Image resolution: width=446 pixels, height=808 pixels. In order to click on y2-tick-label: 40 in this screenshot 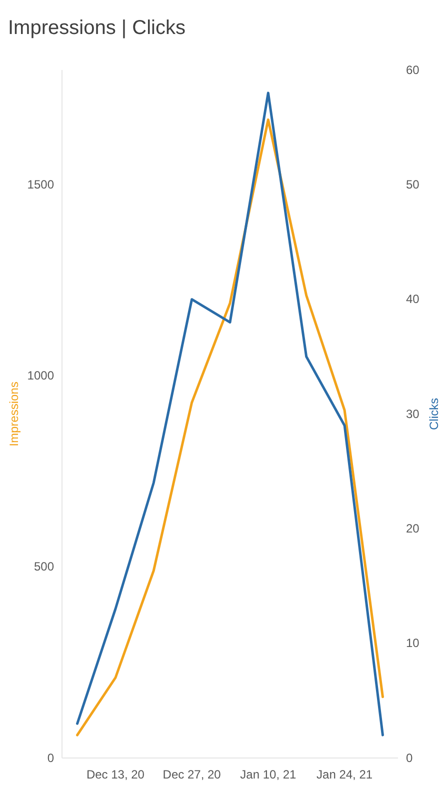, I will do `click(413, 299)`.